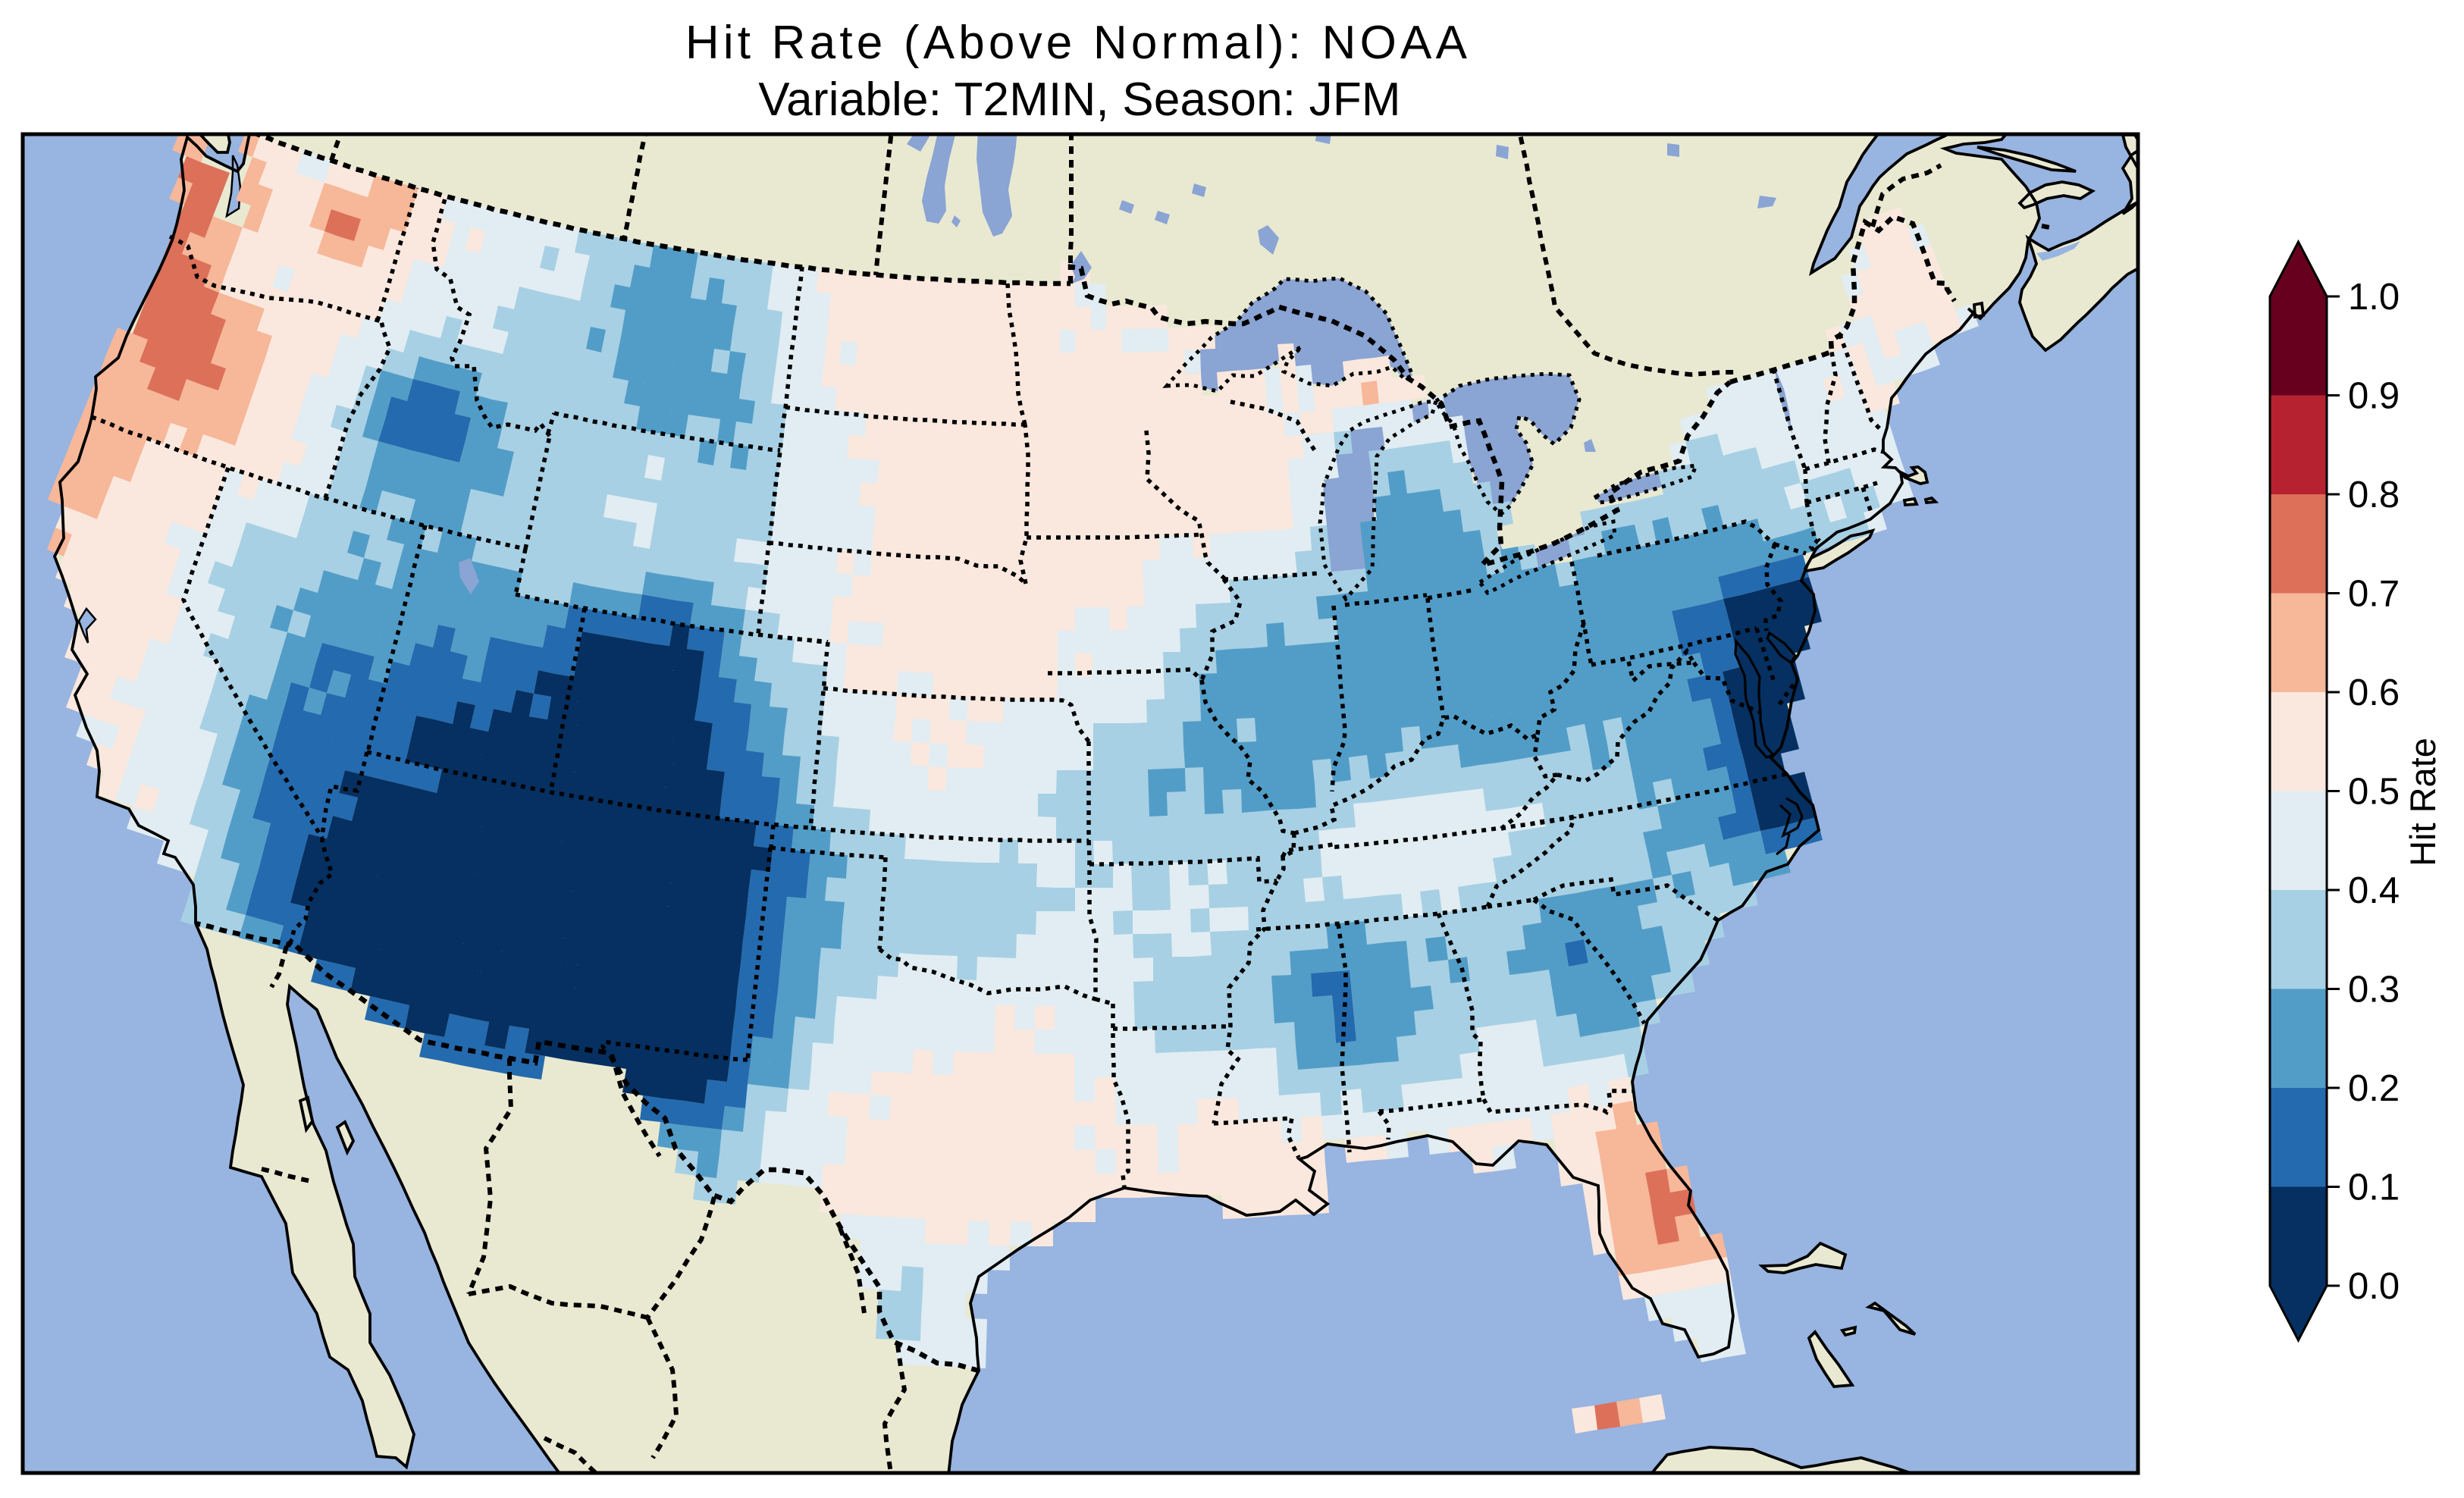 Image resolution: width=2464 pixels, height=1498 pixels. Describe the element at coordinates (2374, 1286) in the screenshot. I see `svg-text: 0.0` at that location.